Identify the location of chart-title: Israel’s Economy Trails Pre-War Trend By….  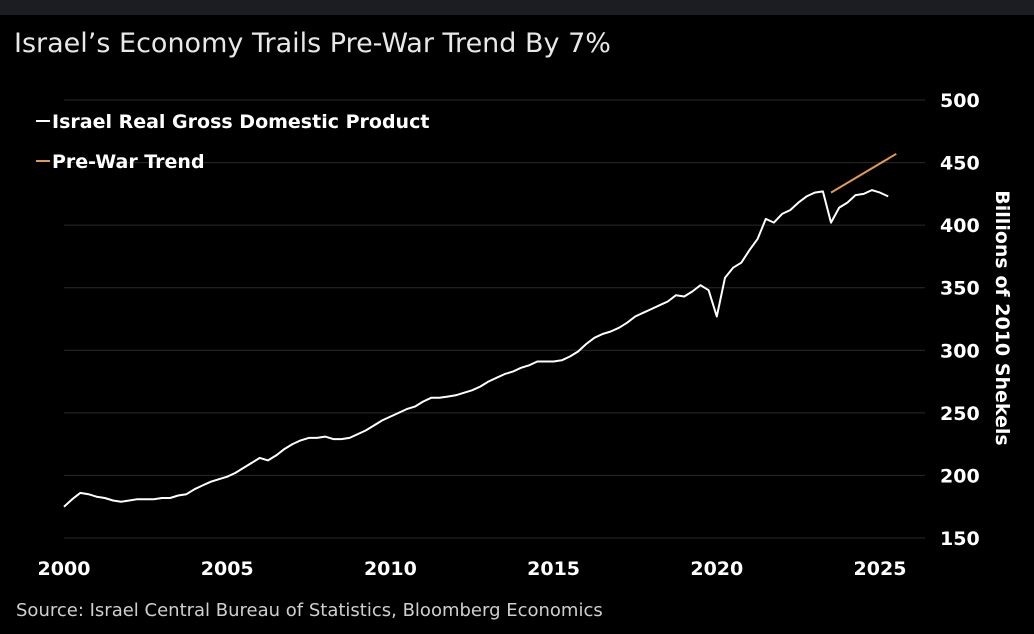
(312, 43).